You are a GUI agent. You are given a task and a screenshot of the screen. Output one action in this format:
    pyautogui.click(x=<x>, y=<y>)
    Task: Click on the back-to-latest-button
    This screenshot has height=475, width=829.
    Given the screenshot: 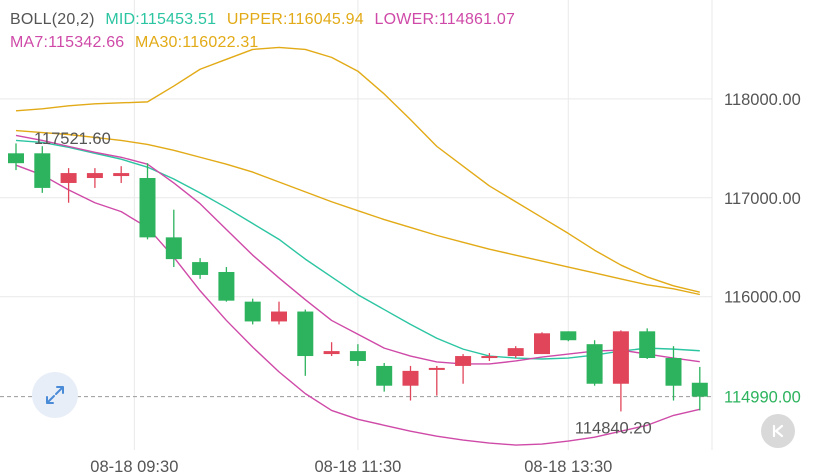 What is the action you would take?
    pyautogui.click(x=778, y=431)
    